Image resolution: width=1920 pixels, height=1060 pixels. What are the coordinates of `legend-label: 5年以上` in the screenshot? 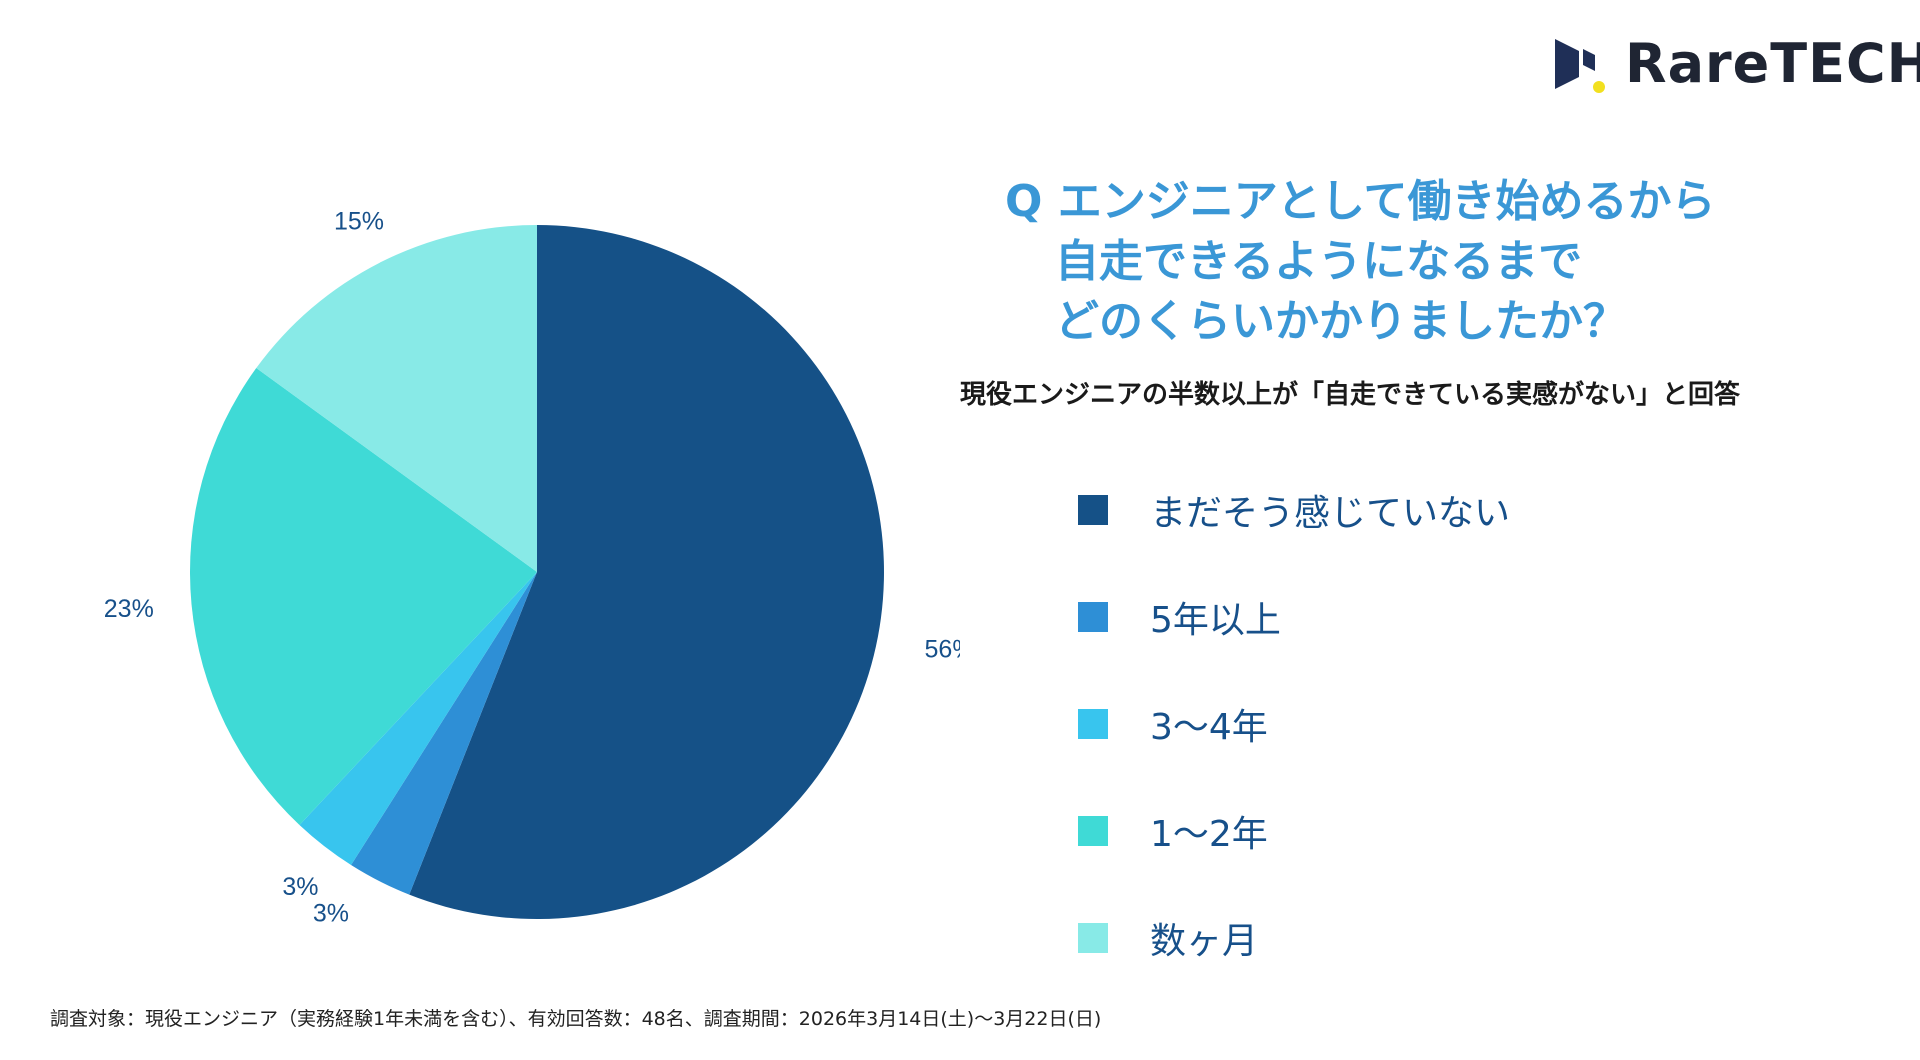 It's located at (1215, 620).